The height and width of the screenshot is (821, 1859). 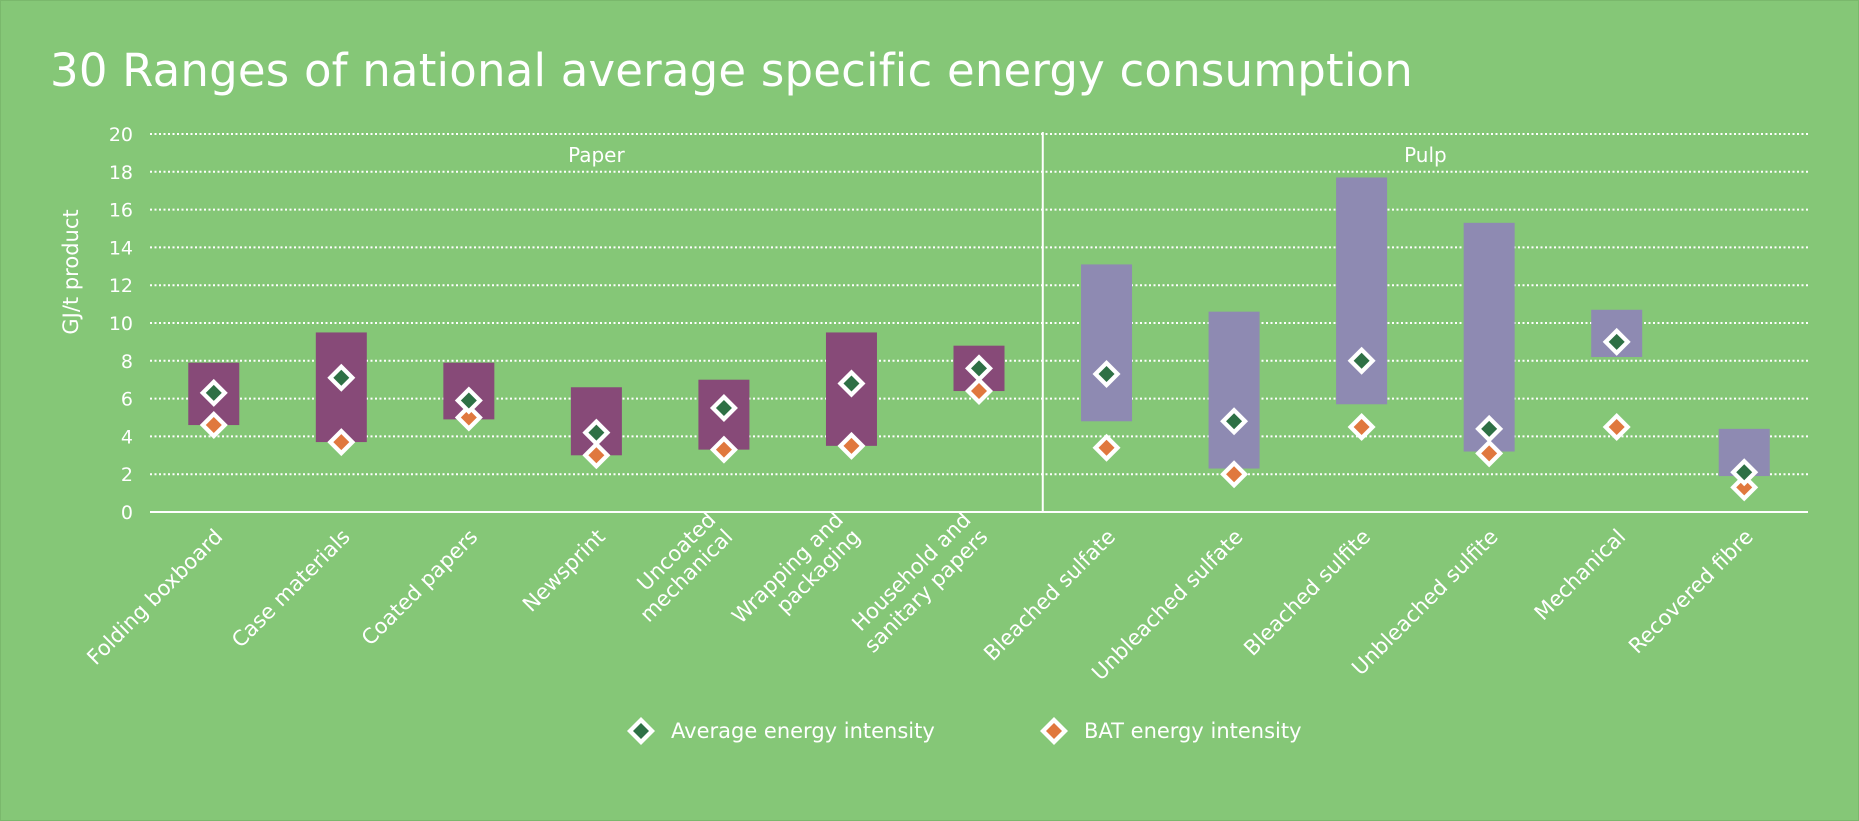 What do you see at coordinates (918, 583) in the screenshot?
I see `x-tick-label: Household andsanitary papers` at bounding box center [918, 583].